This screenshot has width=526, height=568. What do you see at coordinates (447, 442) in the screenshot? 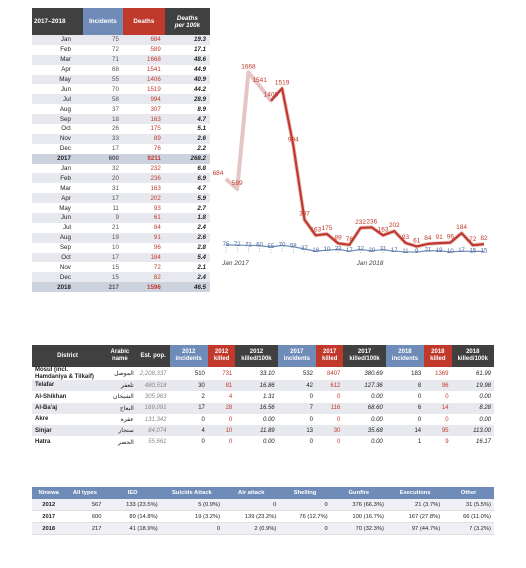
I see `district-cell: 9` at bounding box center [447, 442].